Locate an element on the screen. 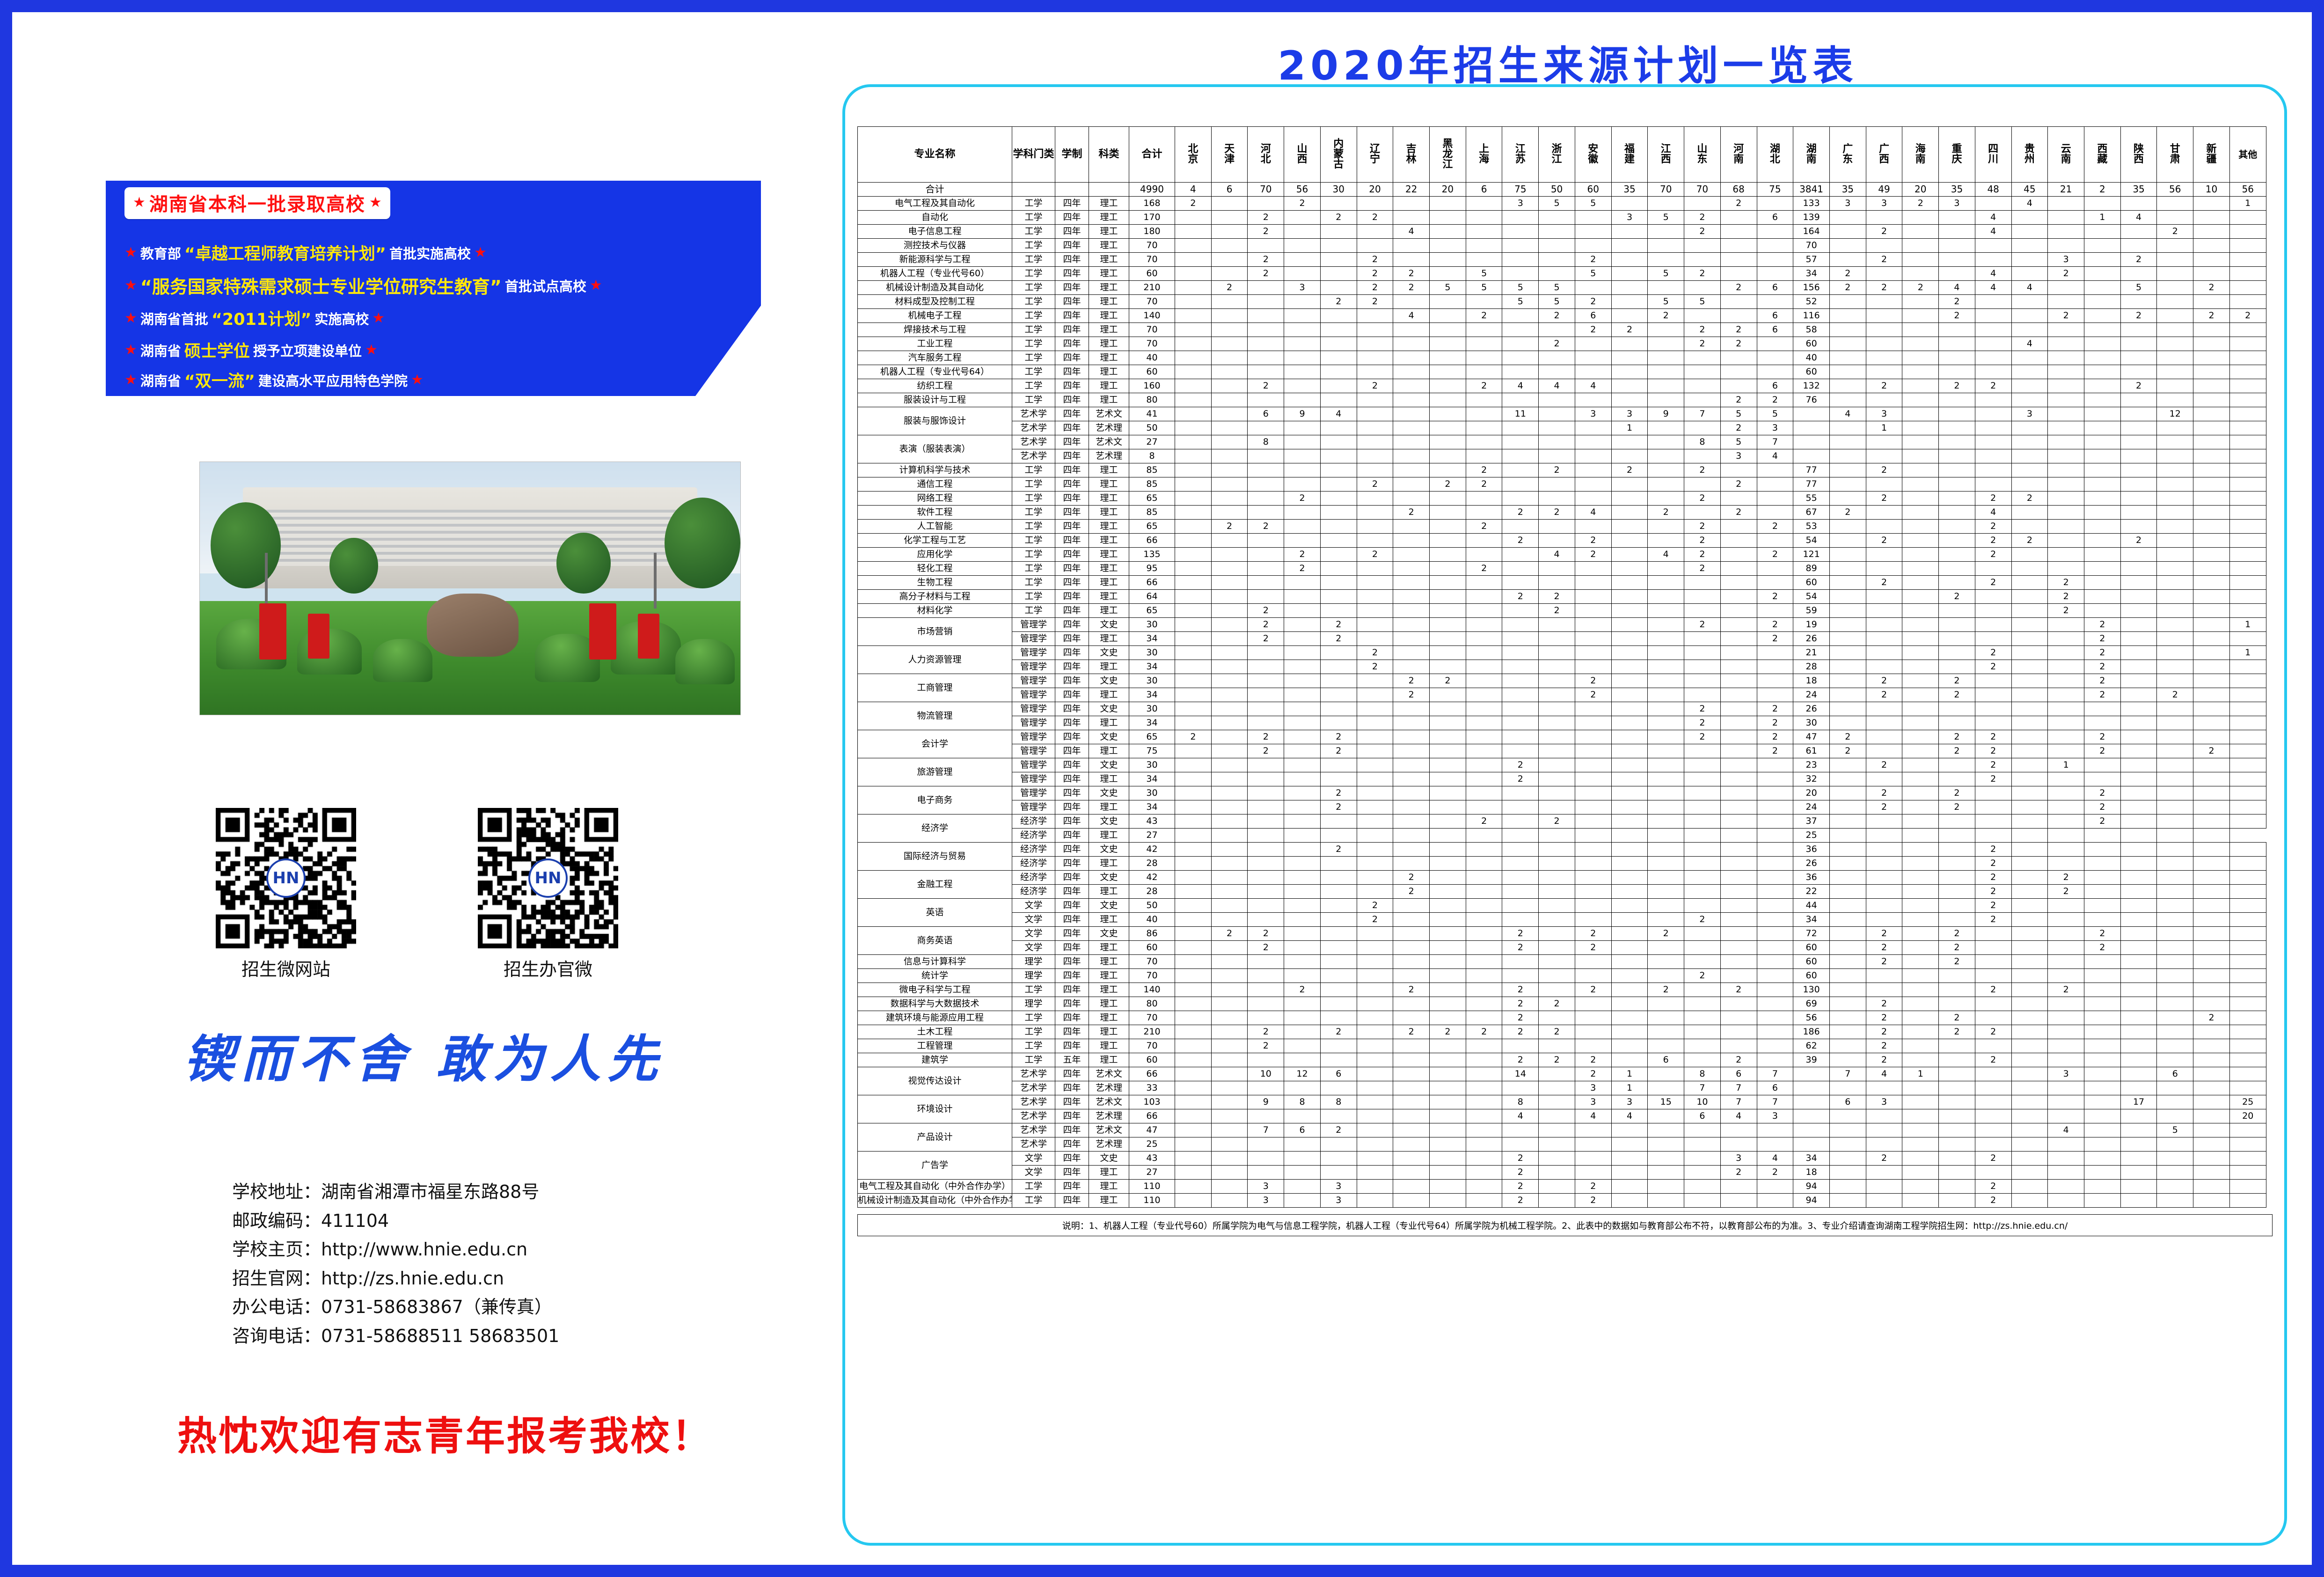 The width and height of the screenshot is (2324, 1577). qr-code-admissions-wechat: HN 招生办官微 is located at coordinates (548, 894).